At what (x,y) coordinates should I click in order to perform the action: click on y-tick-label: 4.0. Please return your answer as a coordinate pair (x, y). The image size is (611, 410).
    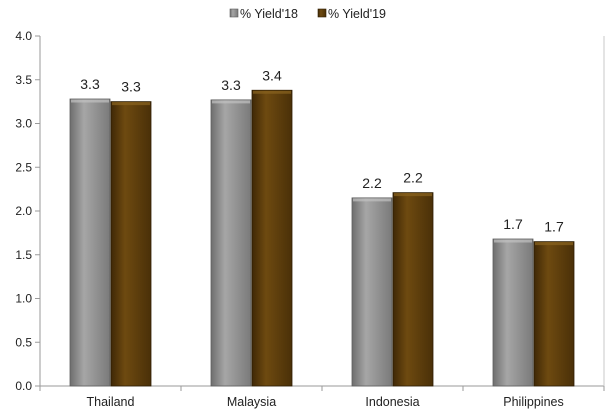
    Looking at the image, I should click on (23, 36).